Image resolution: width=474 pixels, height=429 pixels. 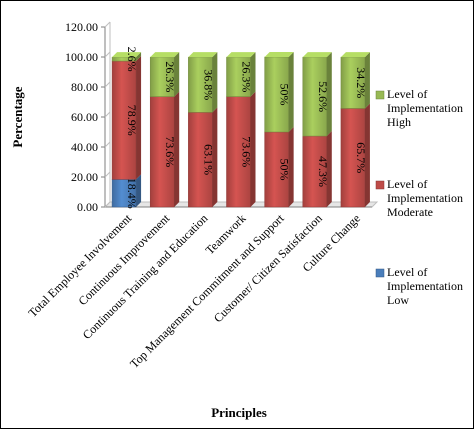 I want to click on y-tick-label: 40.00, so click(x=84, y=147).